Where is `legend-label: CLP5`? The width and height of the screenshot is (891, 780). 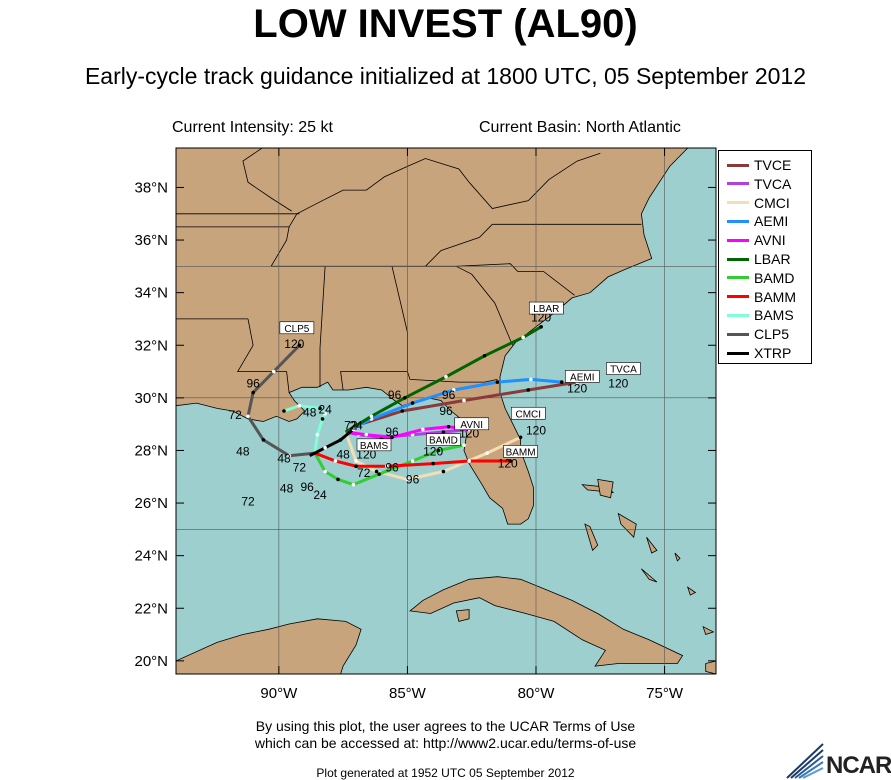
legend-label: CLP5 is located at coordinates (772, 334).